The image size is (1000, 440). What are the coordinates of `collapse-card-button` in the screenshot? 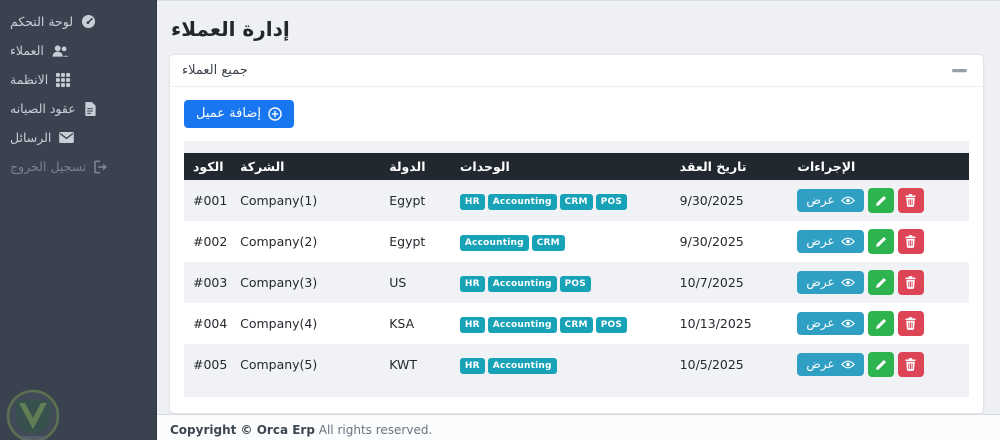 It's located at (959, 71).